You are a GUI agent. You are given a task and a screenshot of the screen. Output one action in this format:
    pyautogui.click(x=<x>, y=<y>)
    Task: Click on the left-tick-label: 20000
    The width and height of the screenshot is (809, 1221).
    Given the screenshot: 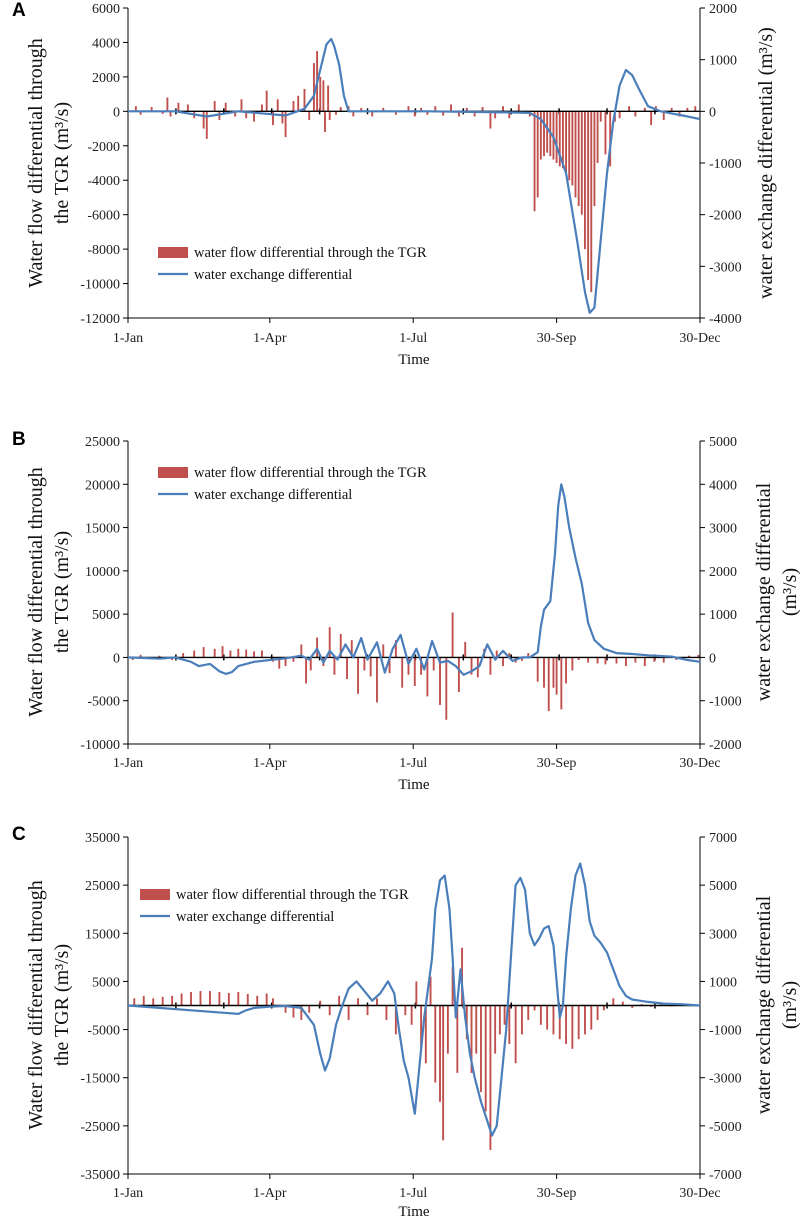 What is the action you would take?
    pyautogui.click(x=102, y=485)
    